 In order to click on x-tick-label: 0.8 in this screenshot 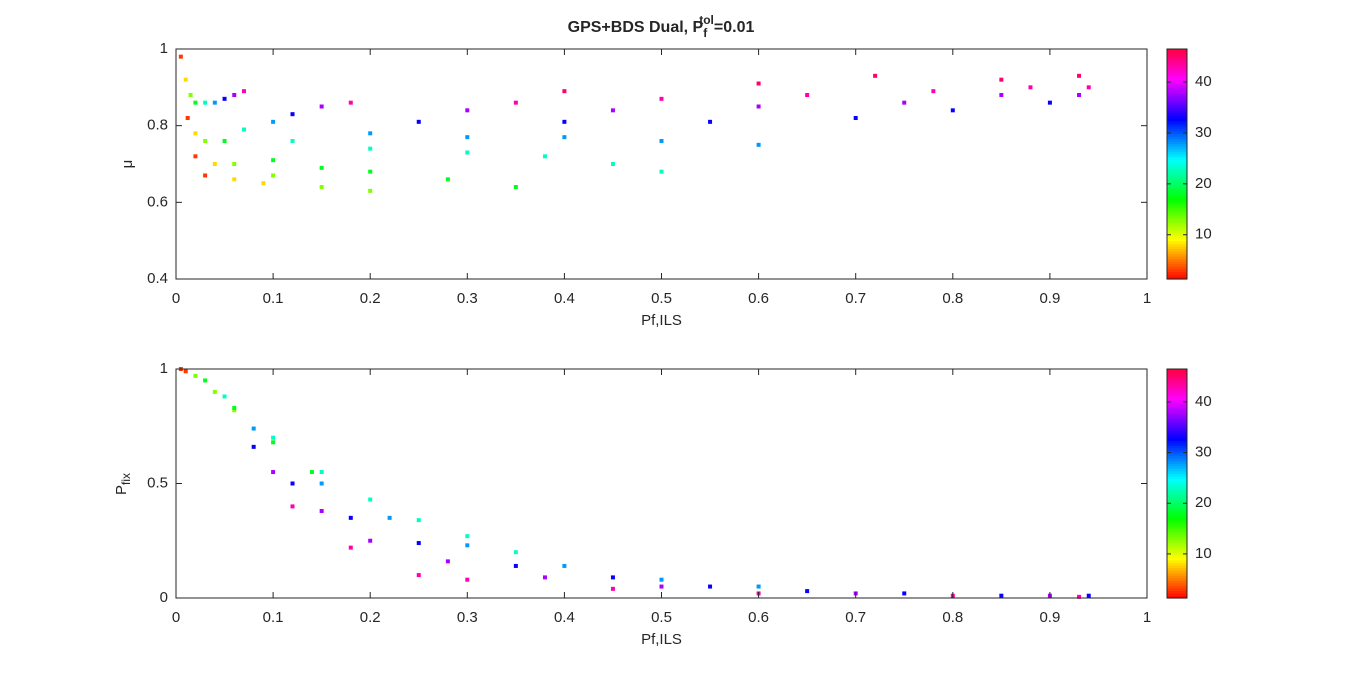, I will do `click(952, 617)`.